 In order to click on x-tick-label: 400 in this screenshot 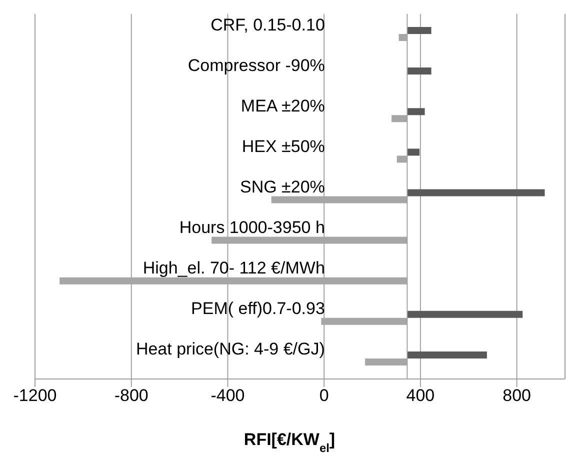, I will do `click(420, 396)`.